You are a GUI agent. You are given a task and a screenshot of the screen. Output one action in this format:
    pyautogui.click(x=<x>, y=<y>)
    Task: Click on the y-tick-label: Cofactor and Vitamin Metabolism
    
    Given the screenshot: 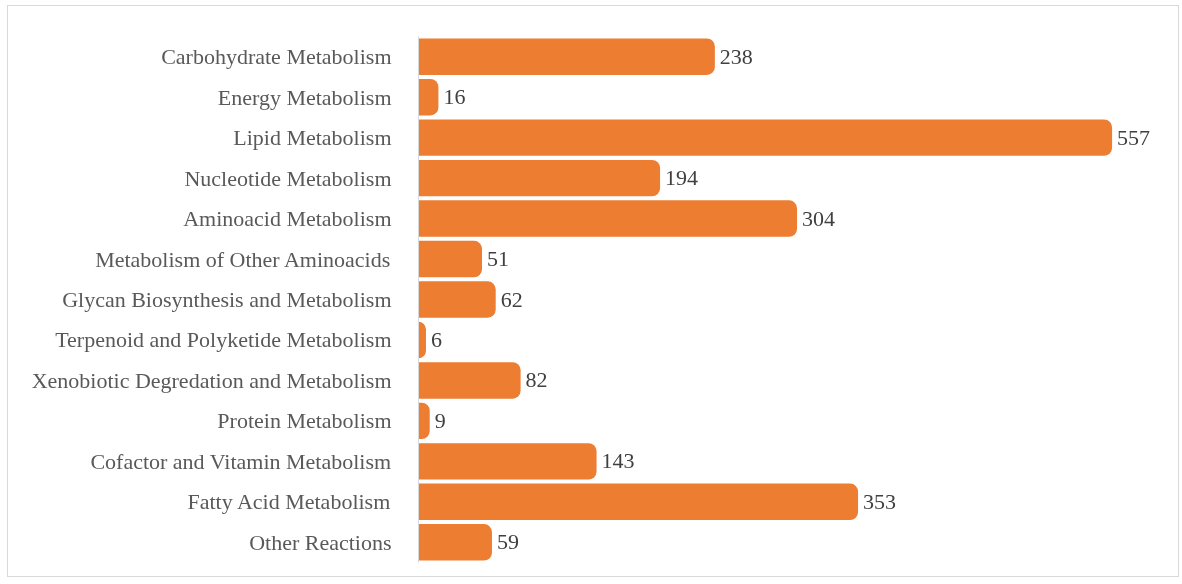 What is the action you would take?
    pyautogui.click(x=241, y=461)
    